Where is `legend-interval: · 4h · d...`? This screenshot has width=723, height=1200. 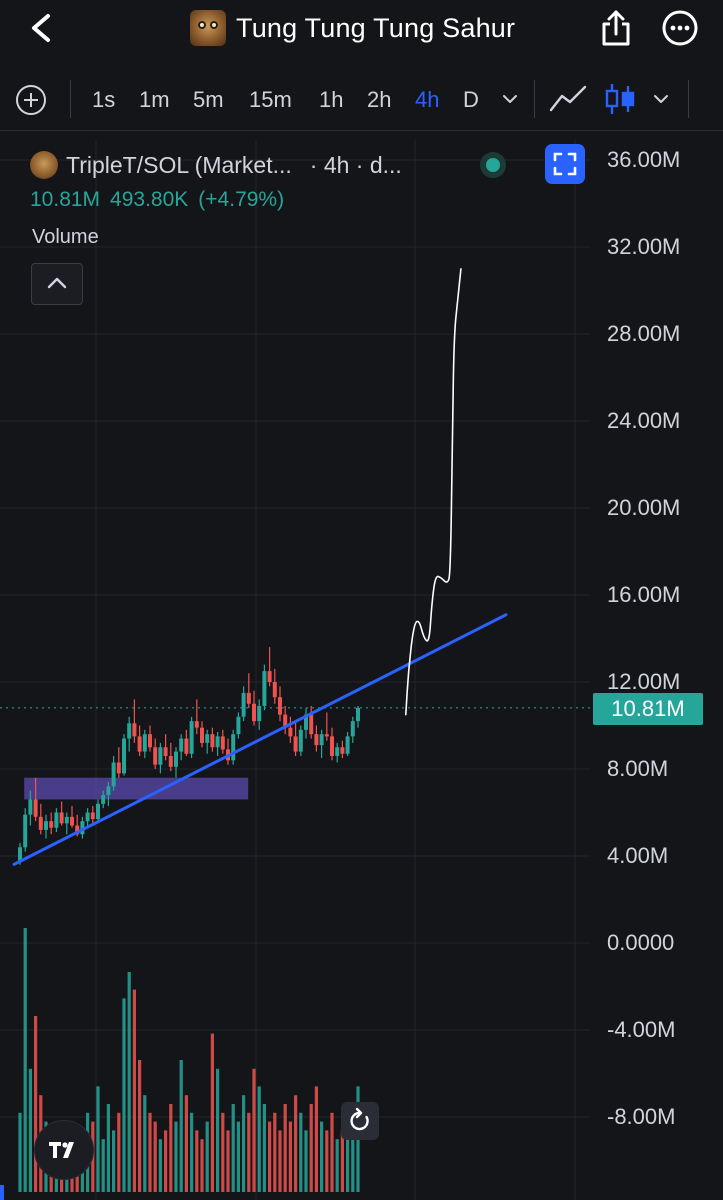 legend-interval: · 4h · d... is located at coordinates (355, 164).